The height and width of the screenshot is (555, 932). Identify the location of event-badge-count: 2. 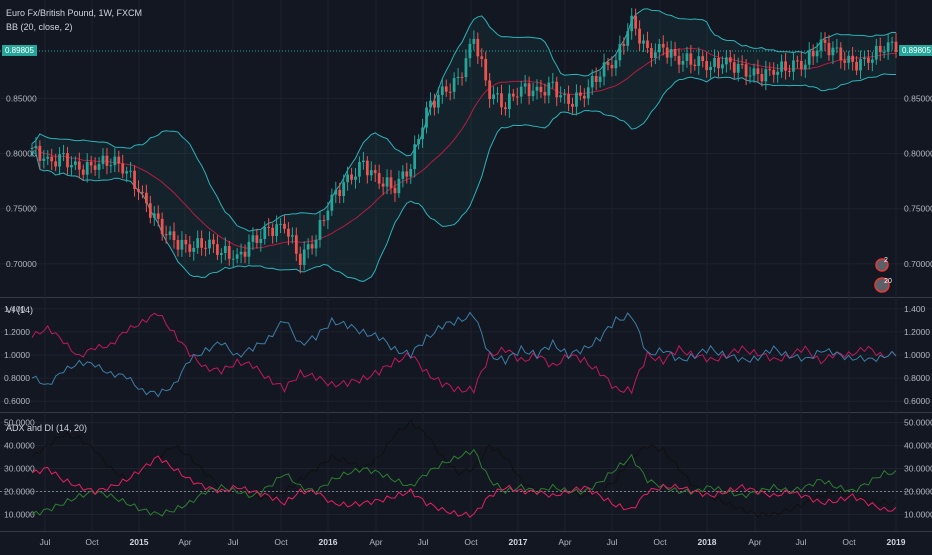
(886, 260).